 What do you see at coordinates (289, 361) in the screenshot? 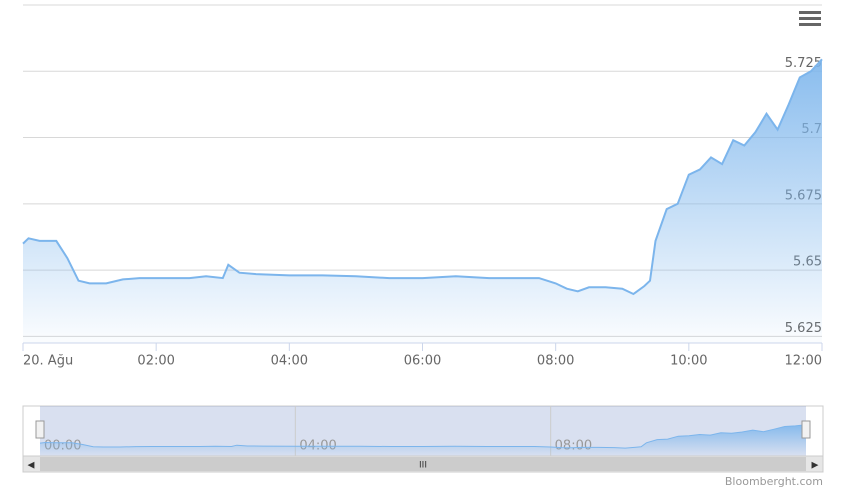
I see `x-tick-label: 04:00` at bounding box center [289, 361].